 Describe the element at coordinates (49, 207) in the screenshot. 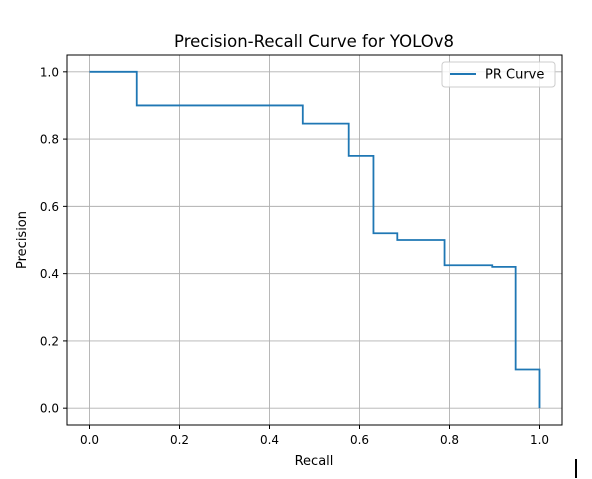

I see `y-tick-label: 0.6` at that location.